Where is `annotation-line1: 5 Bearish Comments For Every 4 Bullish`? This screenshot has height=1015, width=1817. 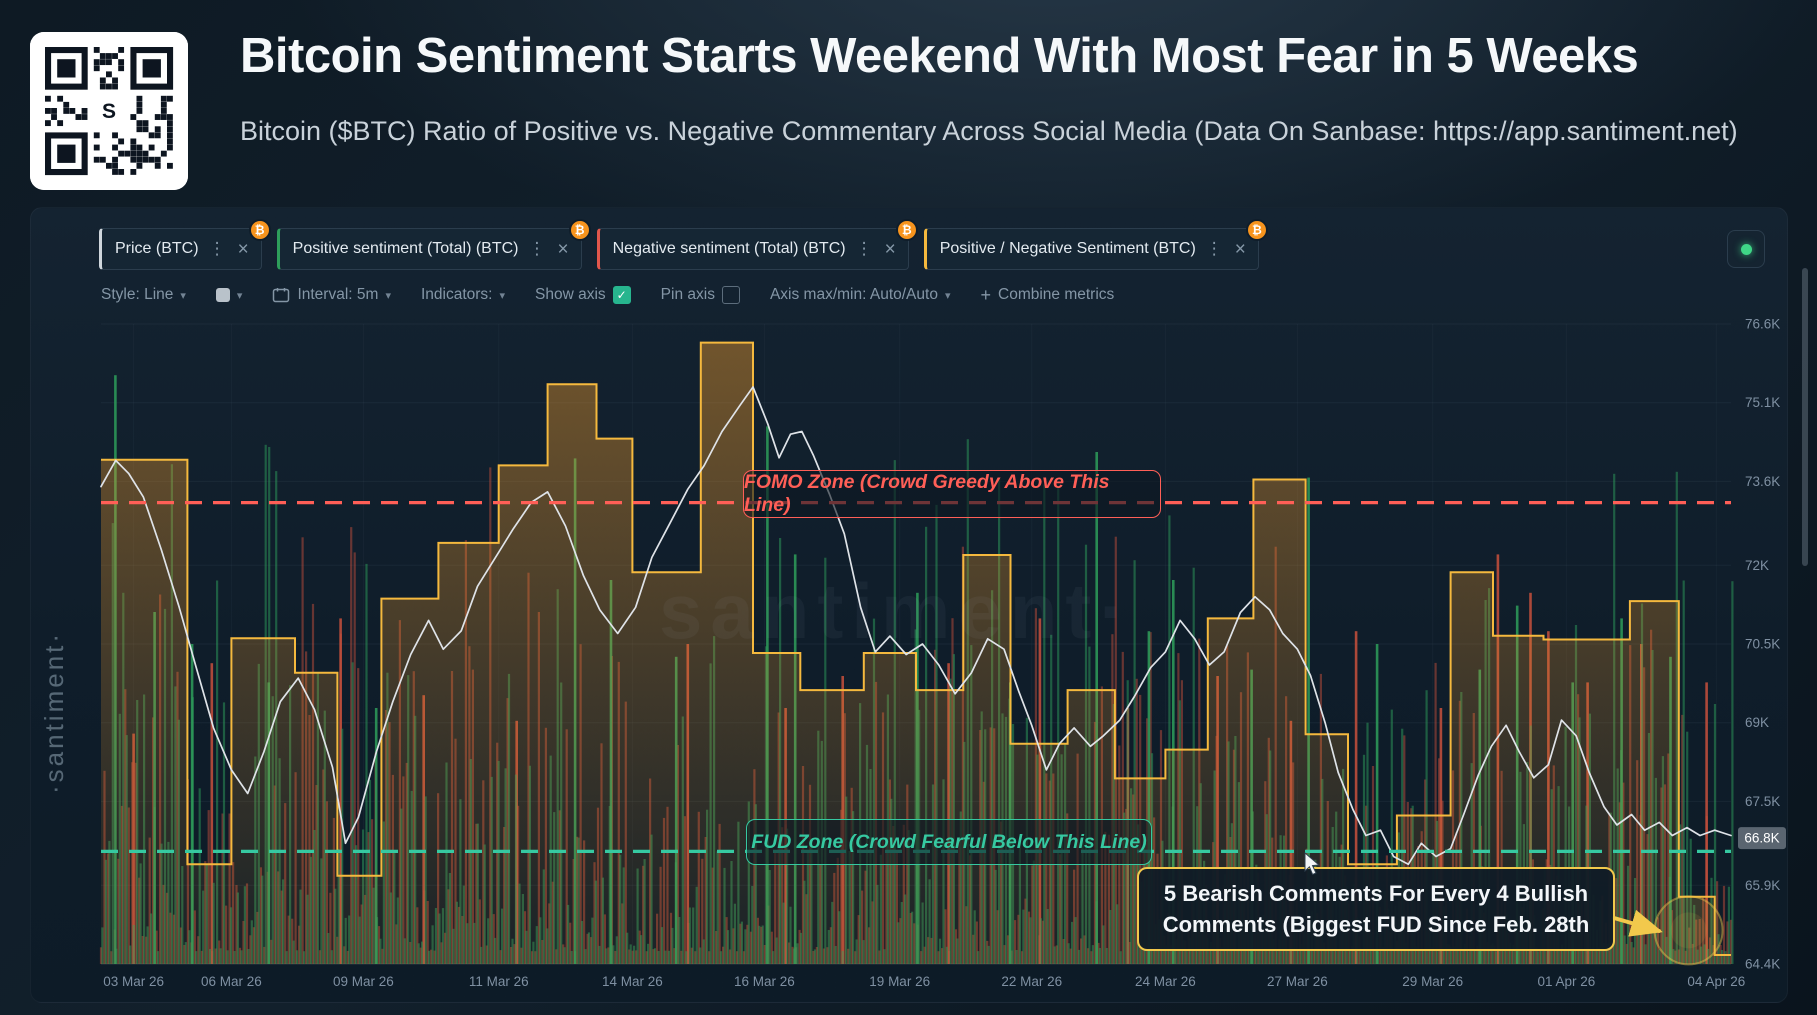
annotation-line1: 5 Bearish Comments For Every 4 Bullish is located at coordinates (1376, 893).